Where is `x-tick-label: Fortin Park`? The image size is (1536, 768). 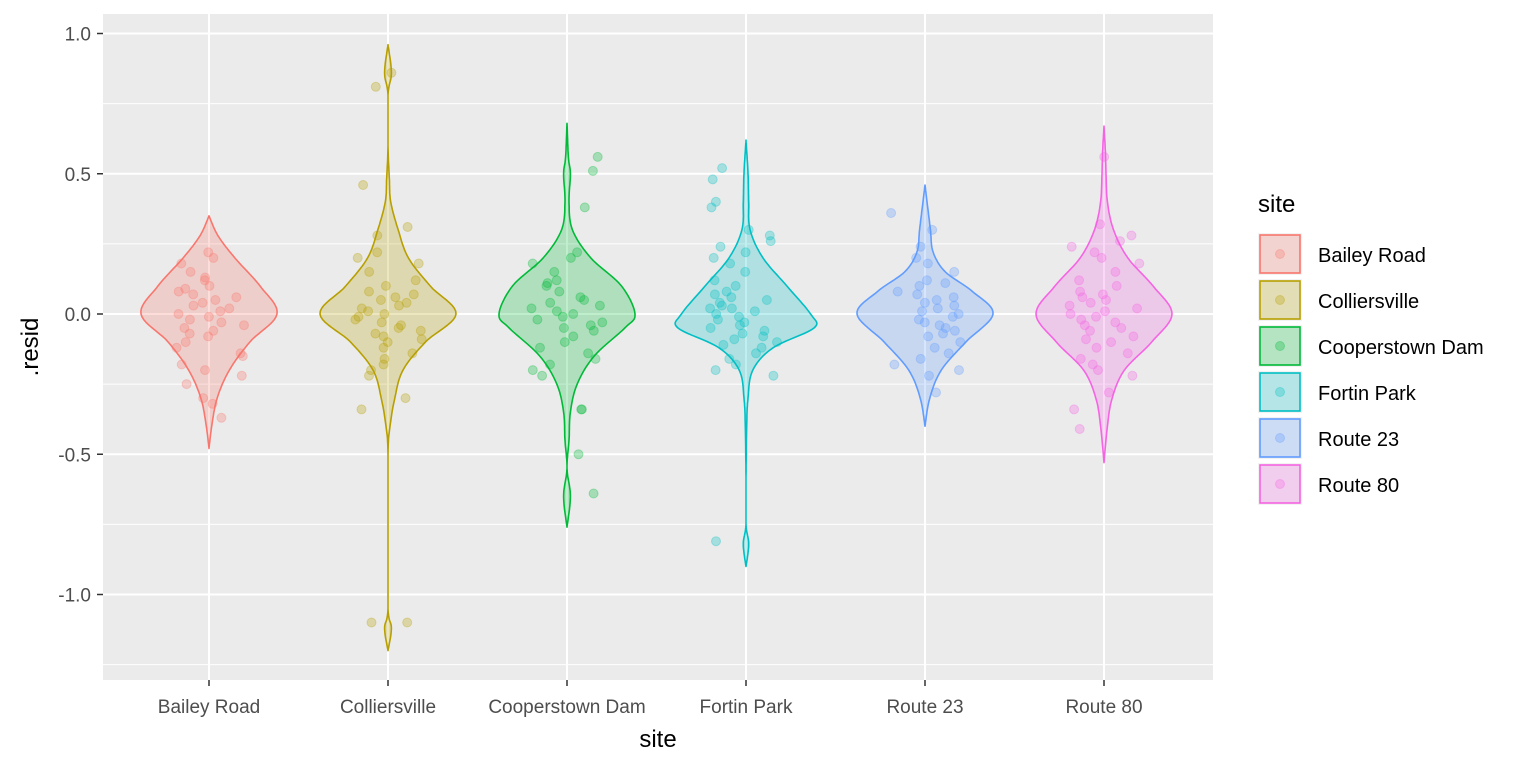 x-tick-label: Fortin Park is located at coordinates (746, 707).